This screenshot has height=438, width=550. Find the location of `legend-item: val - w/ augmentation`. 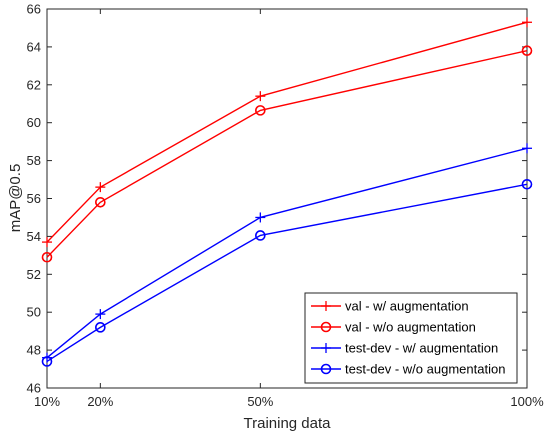

legend-item: val - w/ augmentation is located at coordinates (390, 306).